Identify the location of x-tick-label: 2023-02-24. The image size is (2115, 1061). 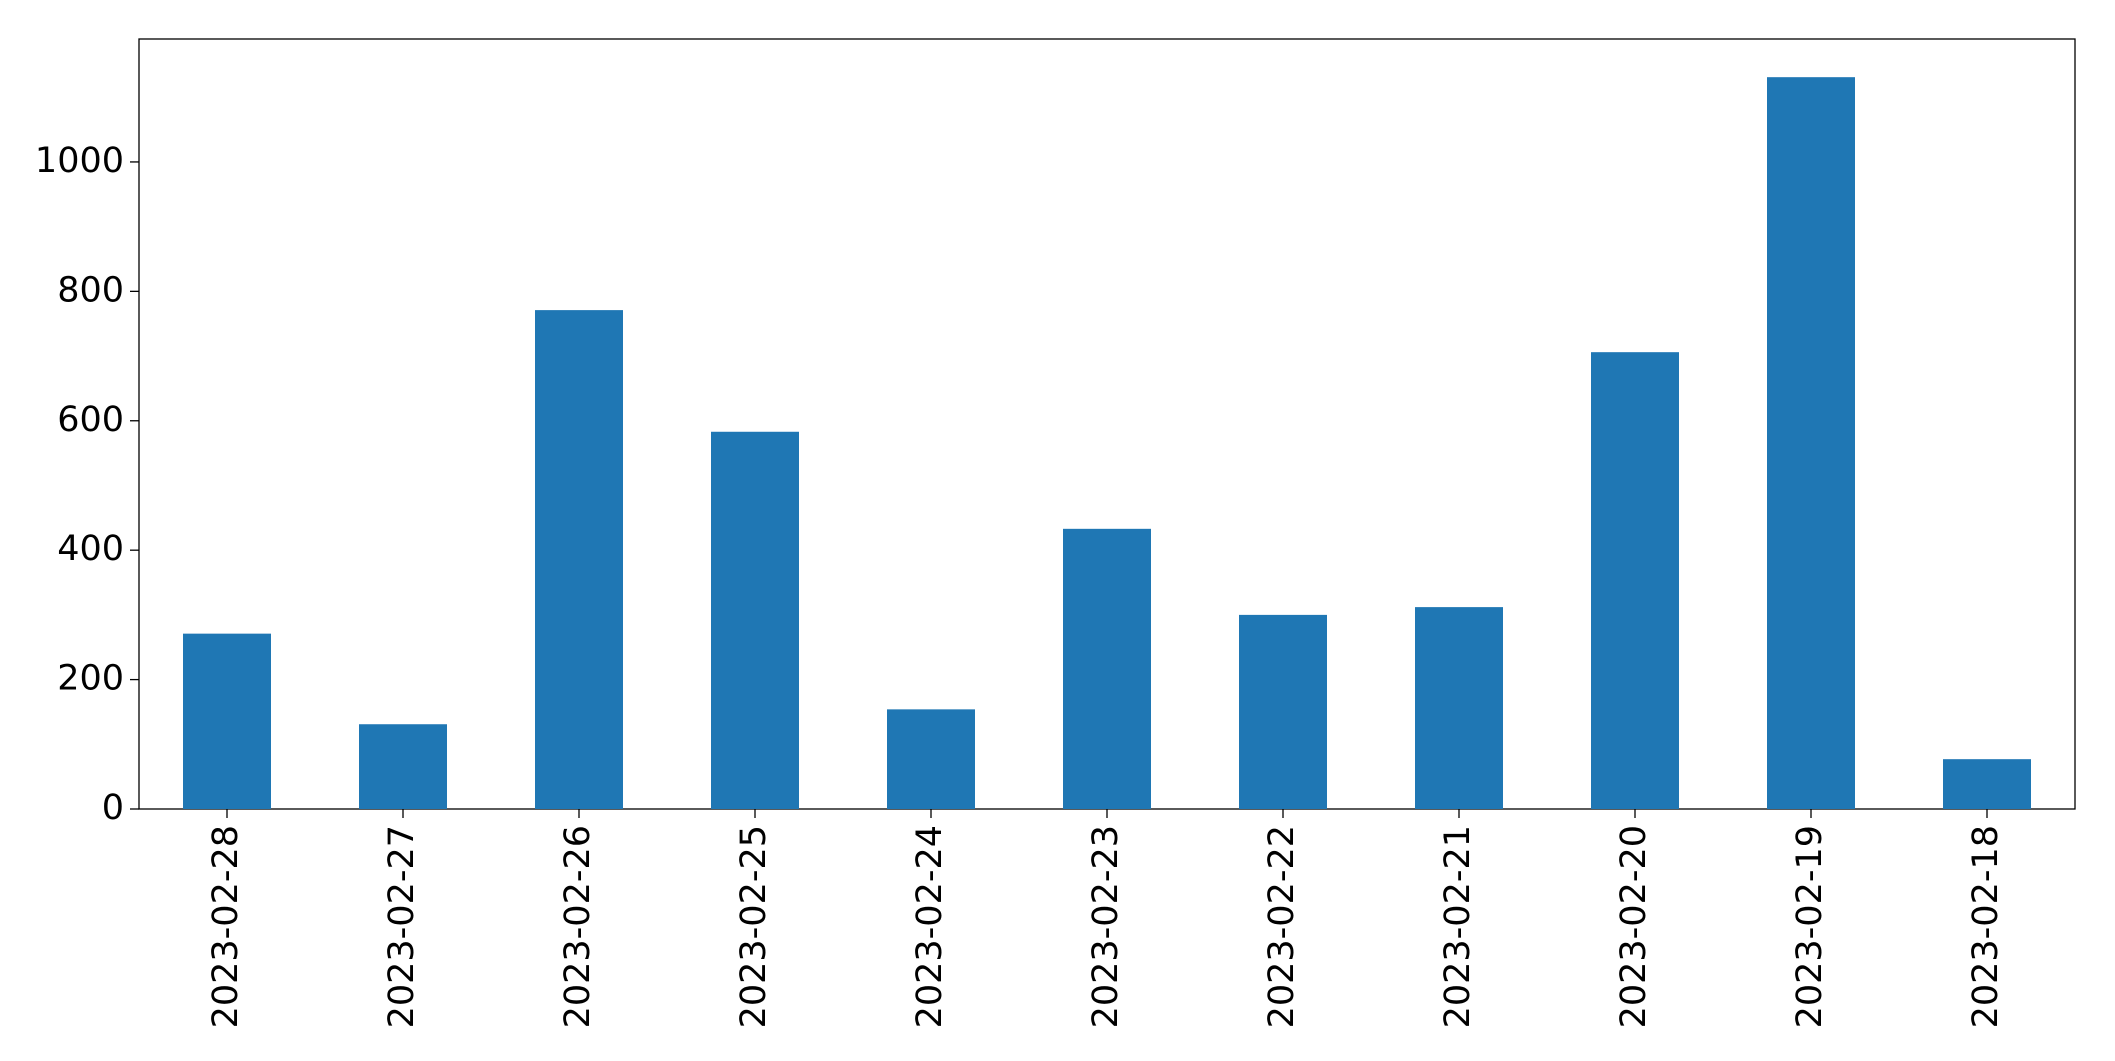
(930, 926).